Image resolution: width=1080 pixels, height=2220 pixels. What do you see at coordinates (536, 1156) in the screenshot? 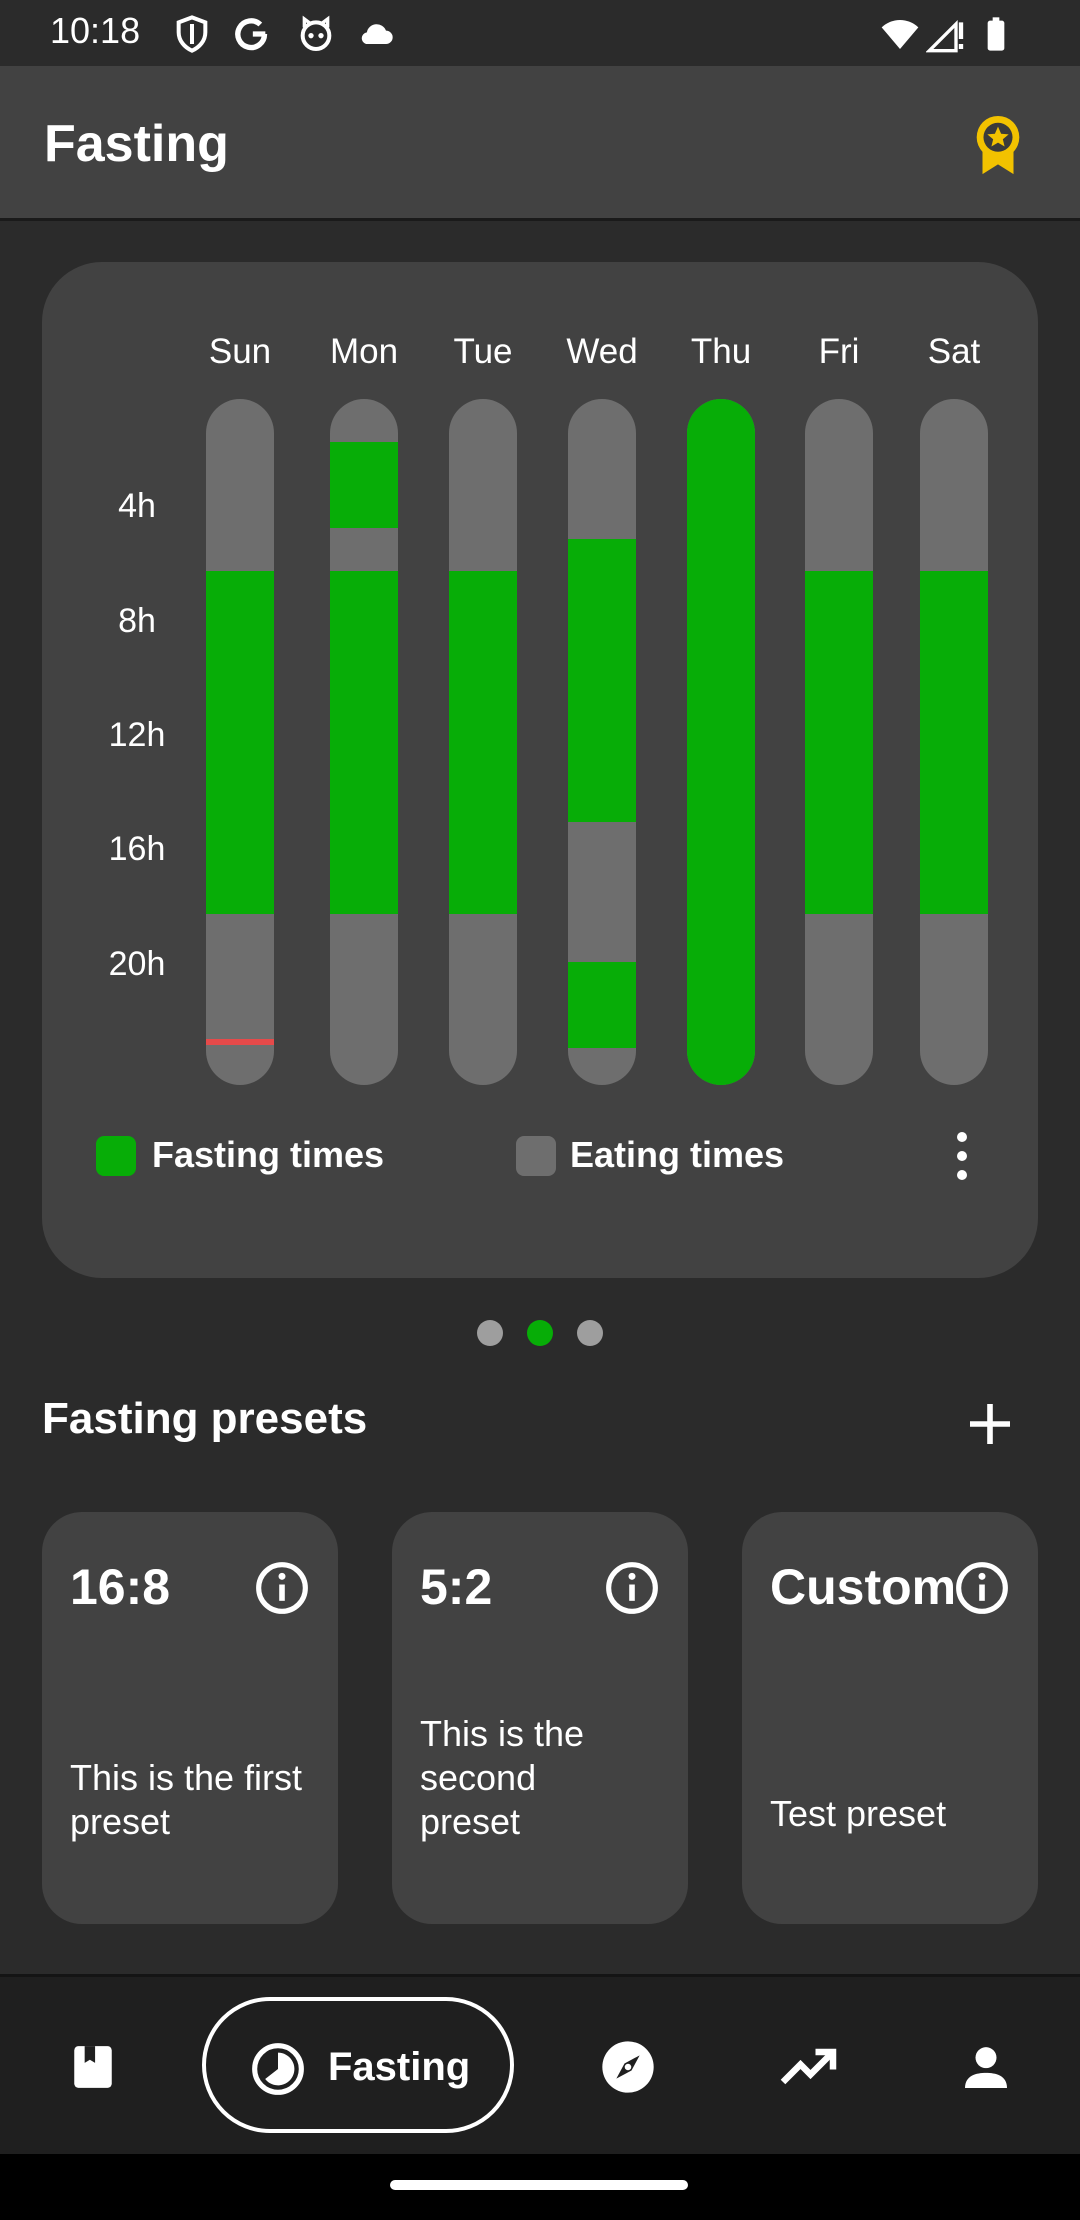
I see `eating-legend-swatch` at bounding box center [536, 1156].